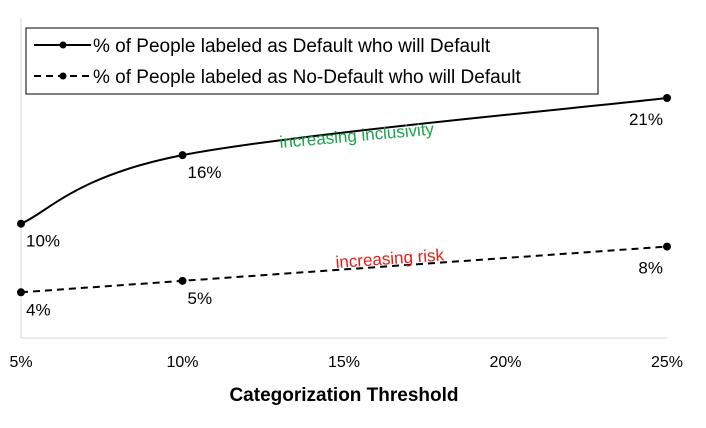 This screenshot has height=428, width=706. What do you see at coordinates (505, 362) in the screenshot?
I see `x-tick-label-3: 20%` at bounding box center [505, 362].